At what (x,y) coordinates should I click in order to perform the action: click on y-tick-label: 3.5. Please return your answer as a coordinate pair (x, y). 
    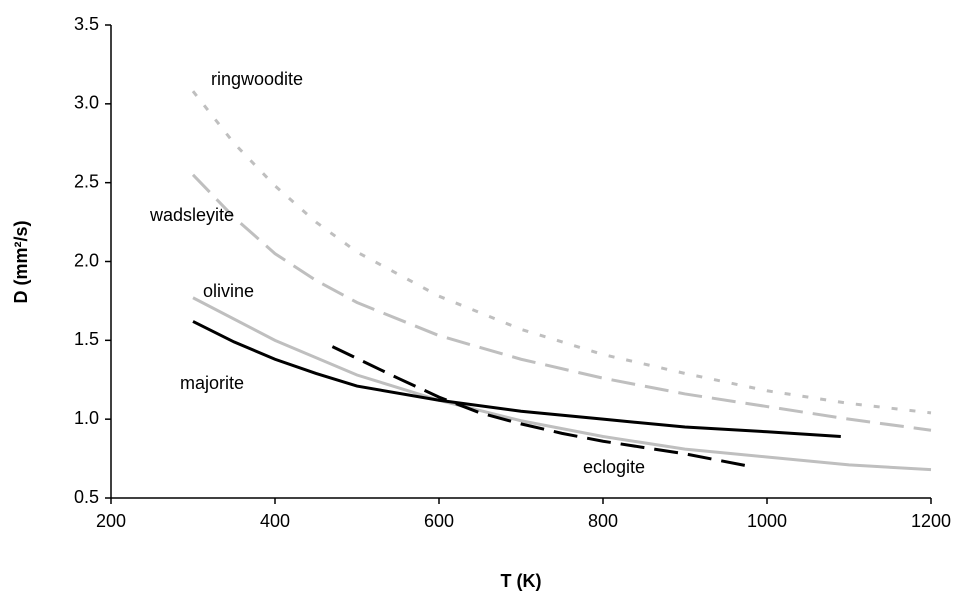
    Looking at the image, I should click on (86, 24).